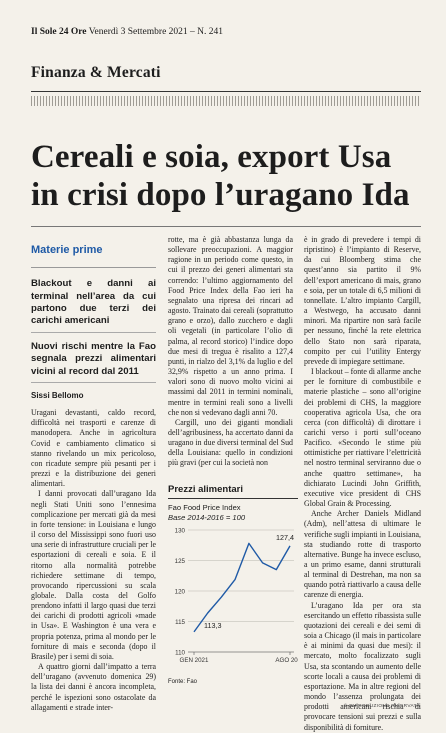 The image size is (446, 733). Describe the element at coordinates (93, 250) in the screenshot. I see `kicker-label: Materie prime` at that location.